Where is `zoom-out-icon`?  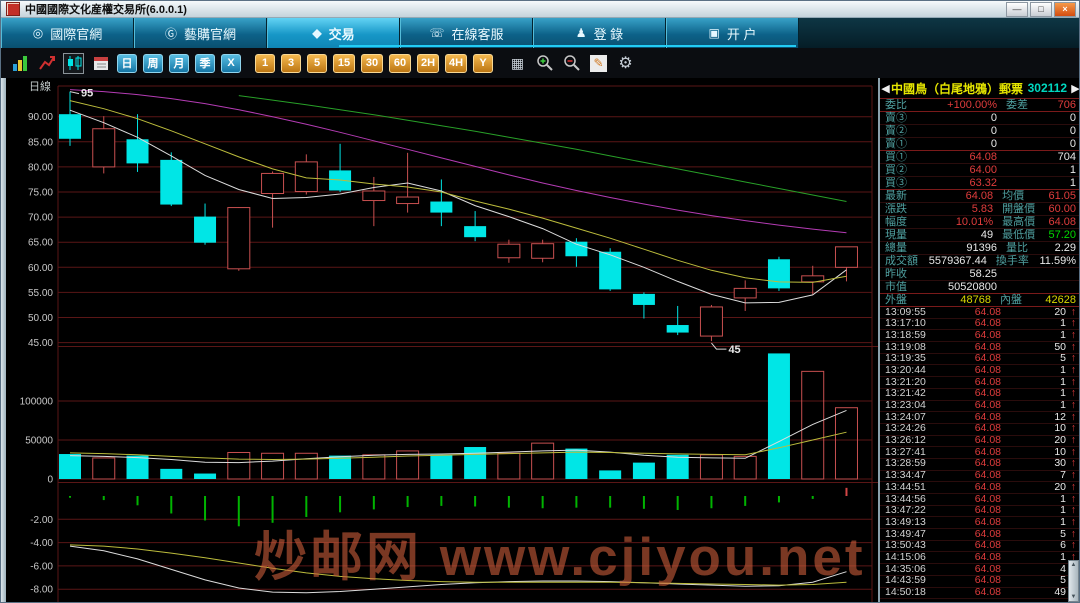
zoom-out-icon is located at coordinates (571, 63).